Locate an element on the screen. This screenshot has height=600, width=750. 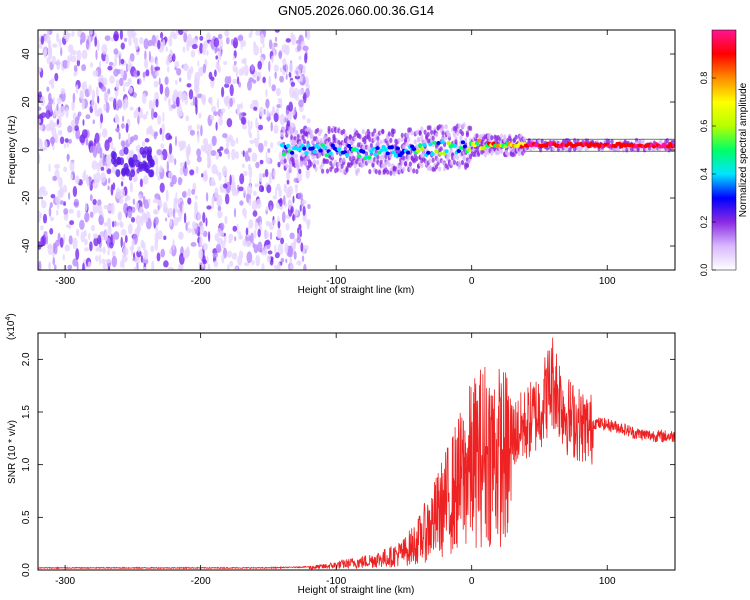
heatmap-noise-cells is located at coordinates (174, 150).